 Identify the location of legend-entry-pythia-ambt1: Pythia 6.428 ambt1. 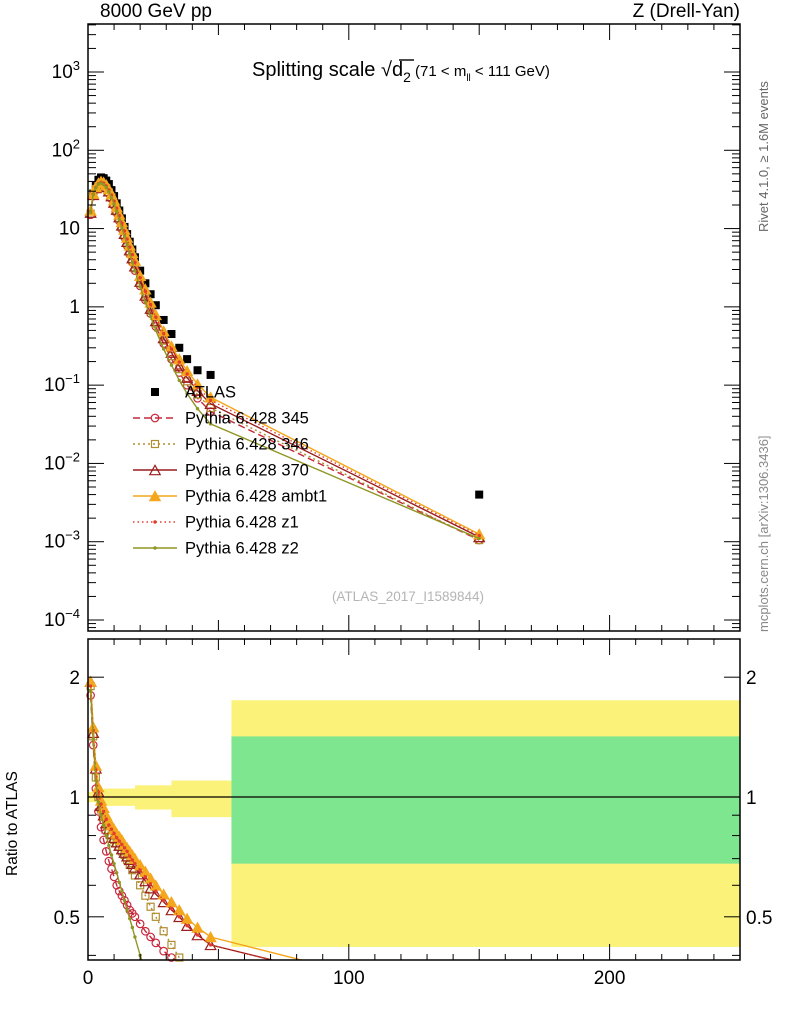
(230, 497).